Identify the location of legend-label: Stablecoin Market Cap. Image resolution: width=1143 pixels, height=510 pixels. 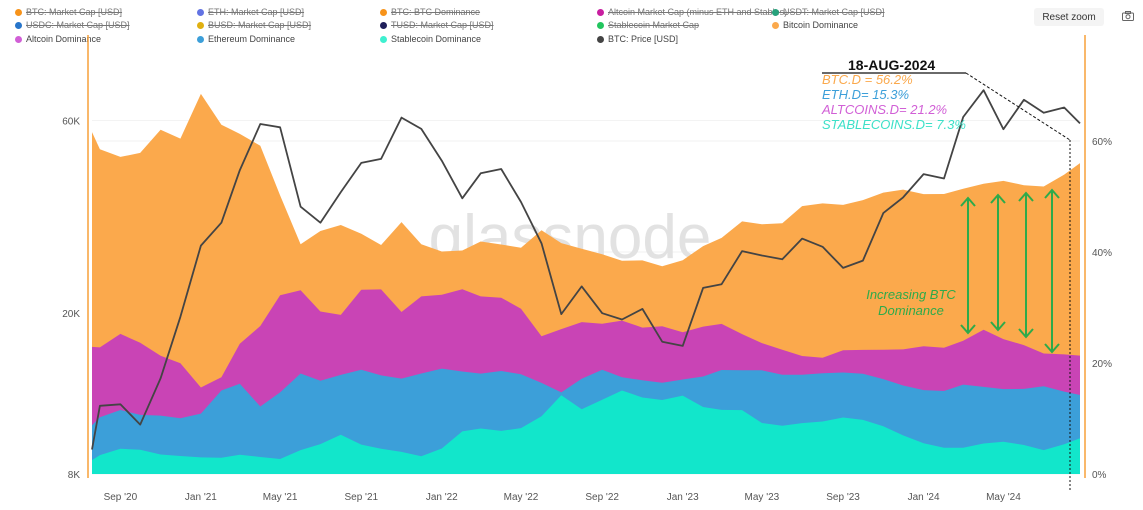
(654, 25).